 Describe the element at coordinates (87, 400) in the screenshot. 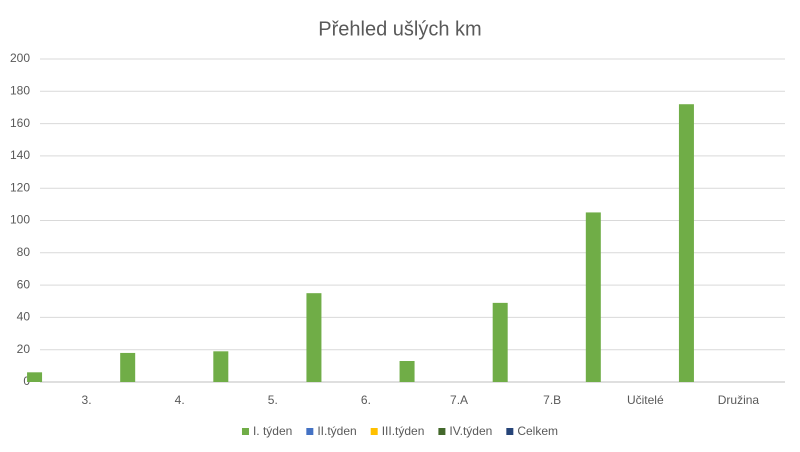

I see `x-tick-label: 3.` at that location.